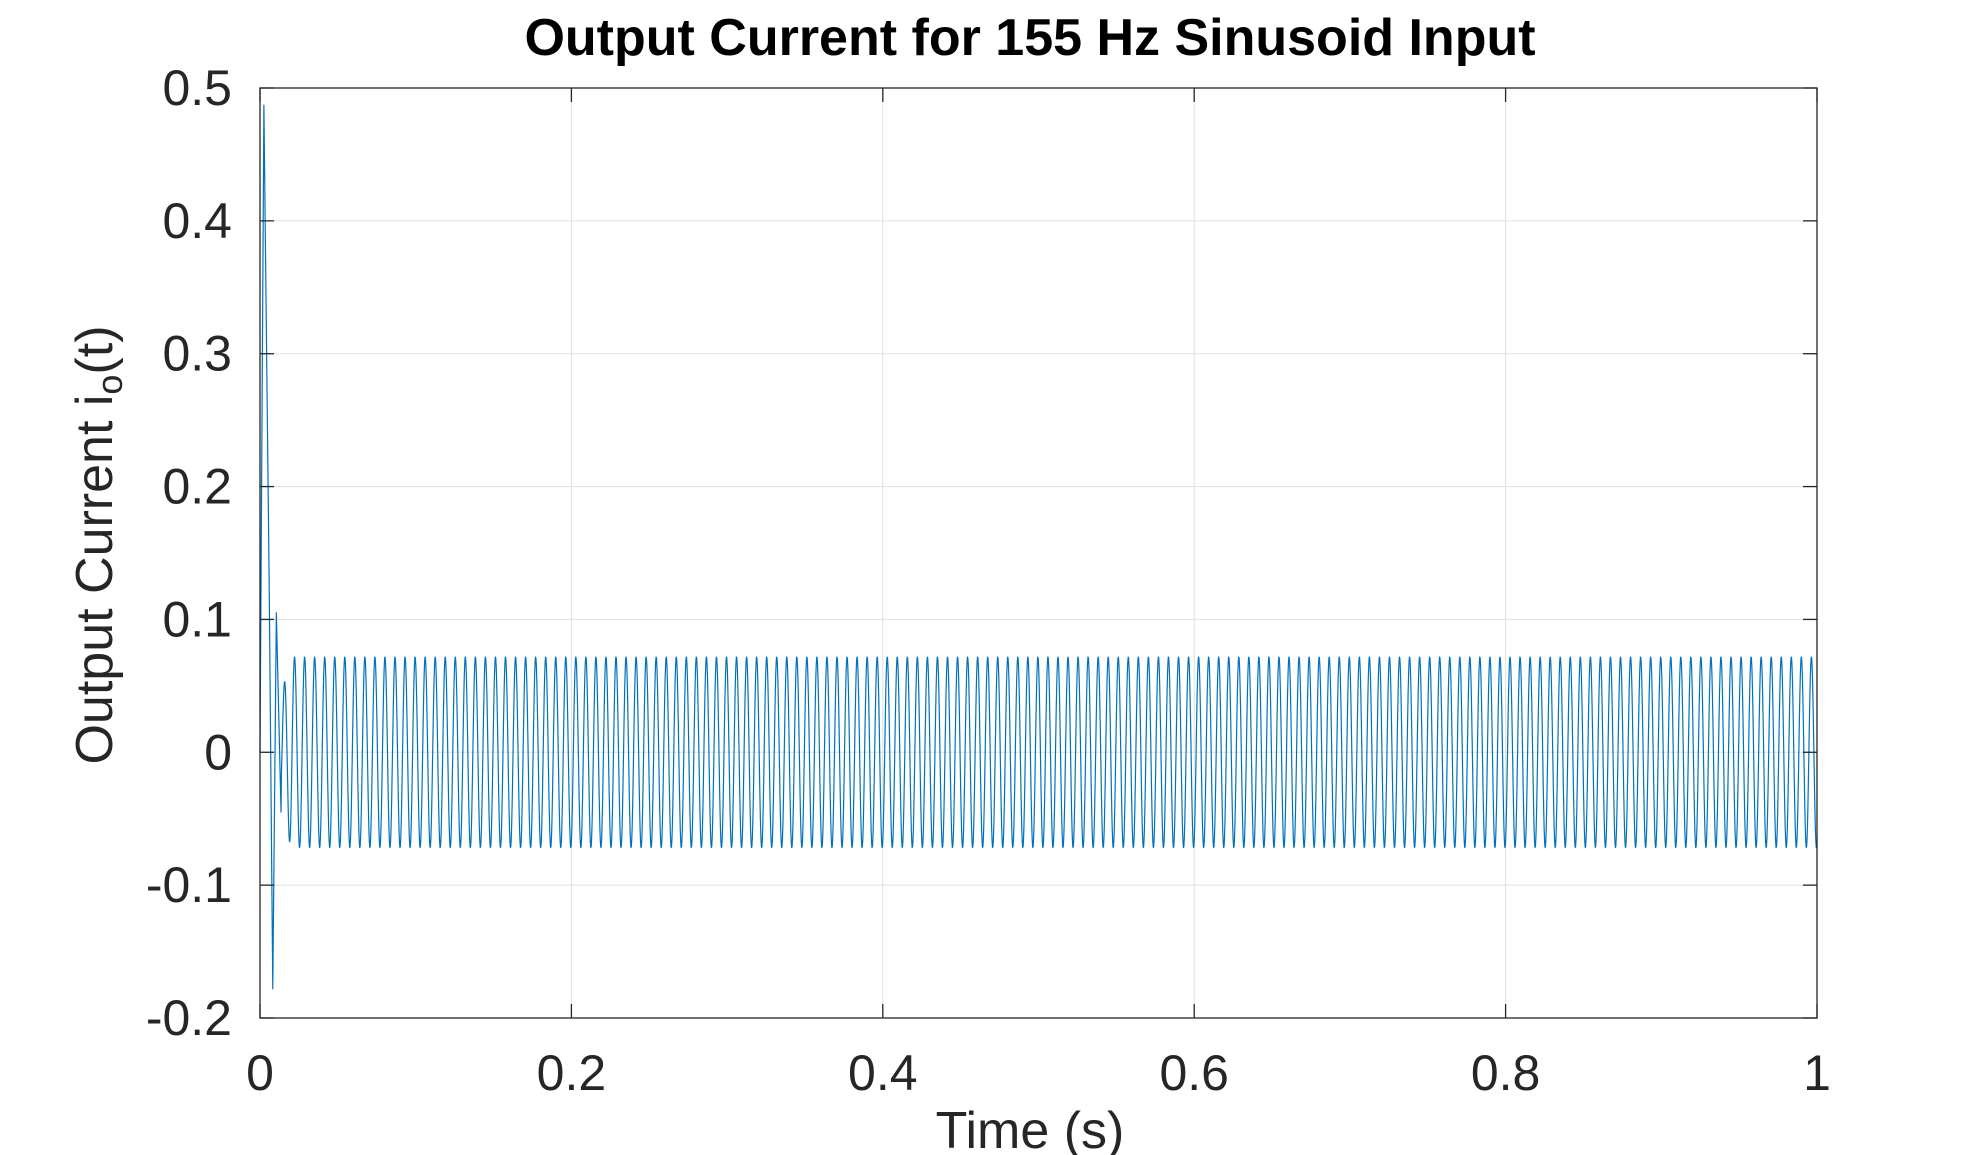 The image size is (1981, 1155). Describe the element at coordinates (883, 1073) in the screenshot. I see `x-tick-label: 0.4` at that location.